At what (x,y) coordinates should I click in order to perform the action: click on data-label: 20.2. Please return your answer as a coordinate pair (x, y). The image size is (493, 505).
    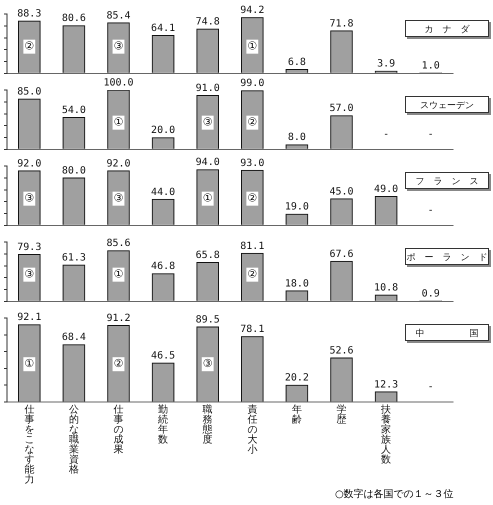
    Looking at the image, I should click on (296, 378).